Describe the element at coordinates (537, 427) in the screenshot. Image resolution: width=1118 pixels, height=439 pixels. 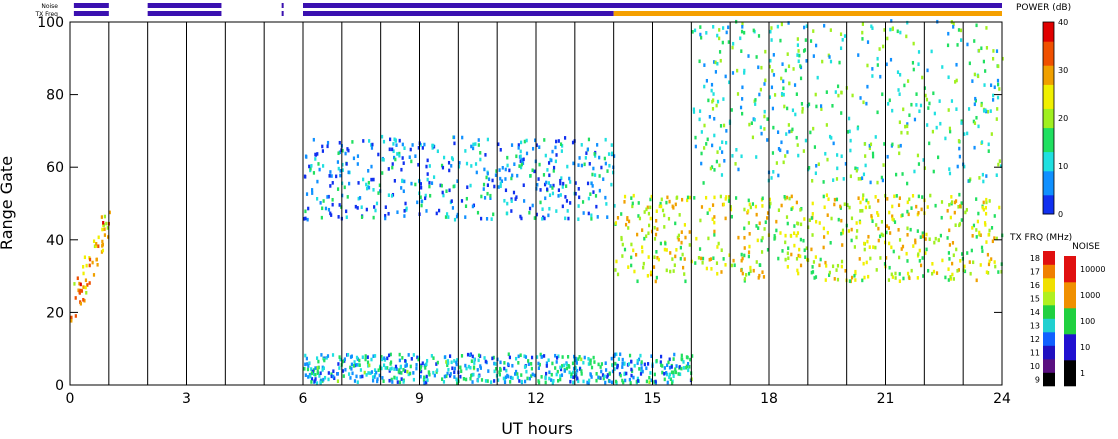
I see `x-axis-label: UT hours` at that location.